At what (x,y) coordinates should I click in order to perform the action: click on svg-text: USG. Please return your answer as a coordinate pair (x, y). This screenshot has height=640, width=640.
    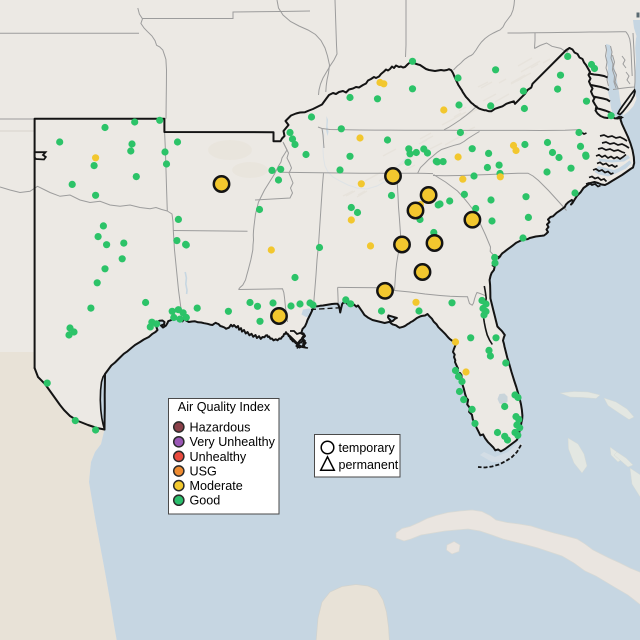
    Looking at the image, I should click on (203, 471).